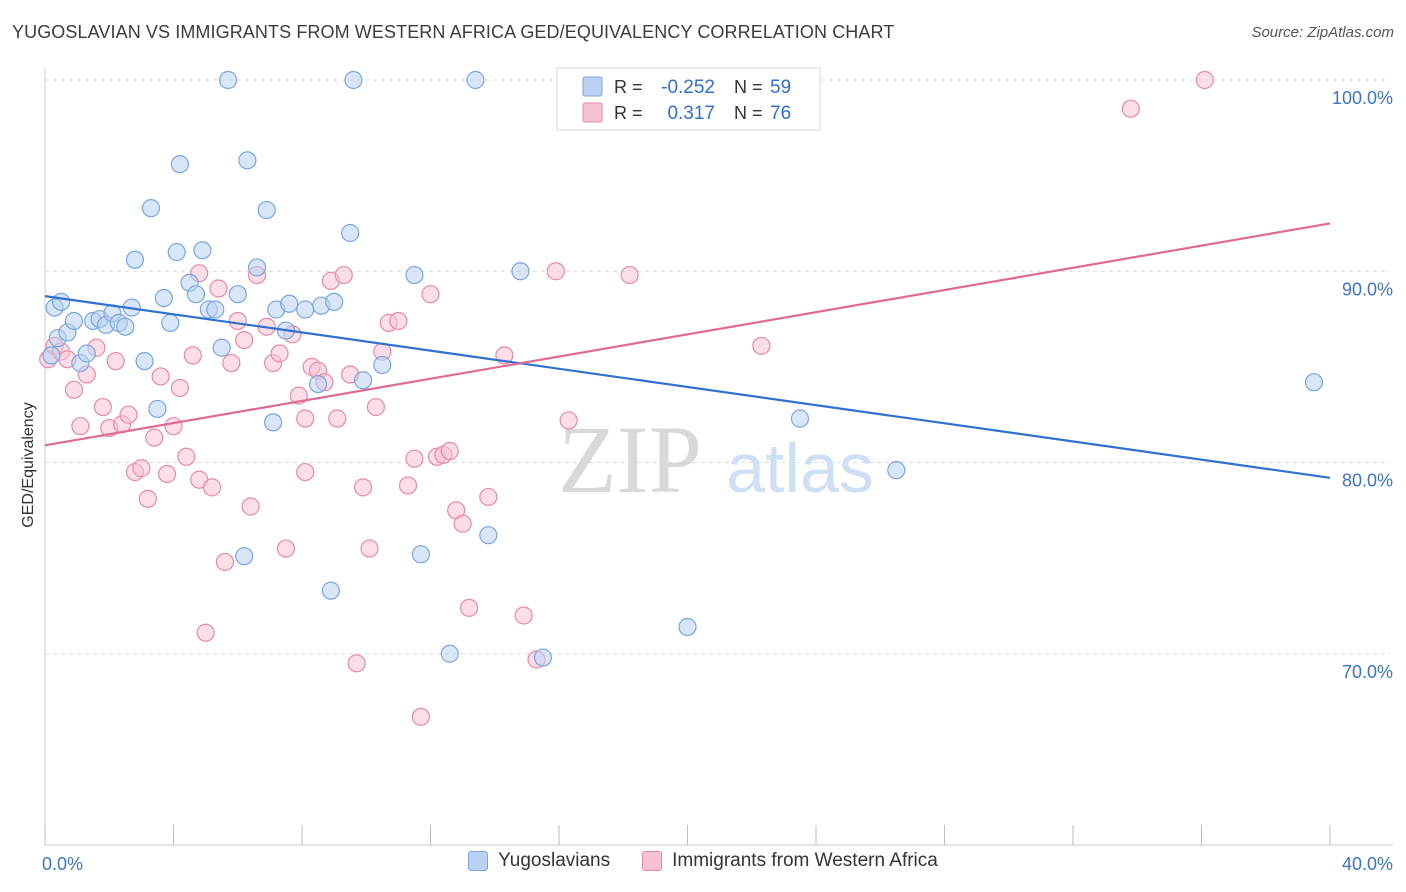  Describe the element at coordinates (748, 113) in the screenshot. I see `stats-n-label: N =` at that location.